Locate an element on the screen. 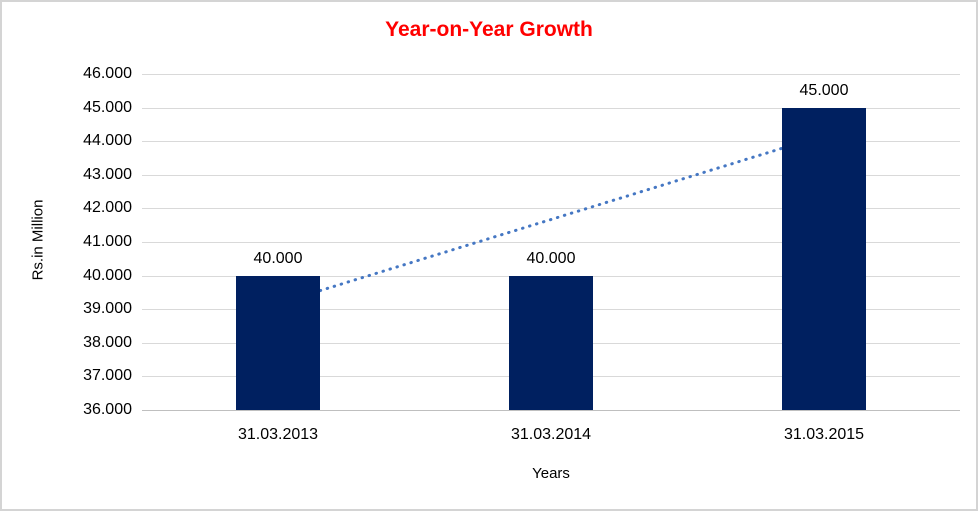 This screenshot has width=978, height=511. y-tick-label: 38.000 is located at coordinates (107, 342).